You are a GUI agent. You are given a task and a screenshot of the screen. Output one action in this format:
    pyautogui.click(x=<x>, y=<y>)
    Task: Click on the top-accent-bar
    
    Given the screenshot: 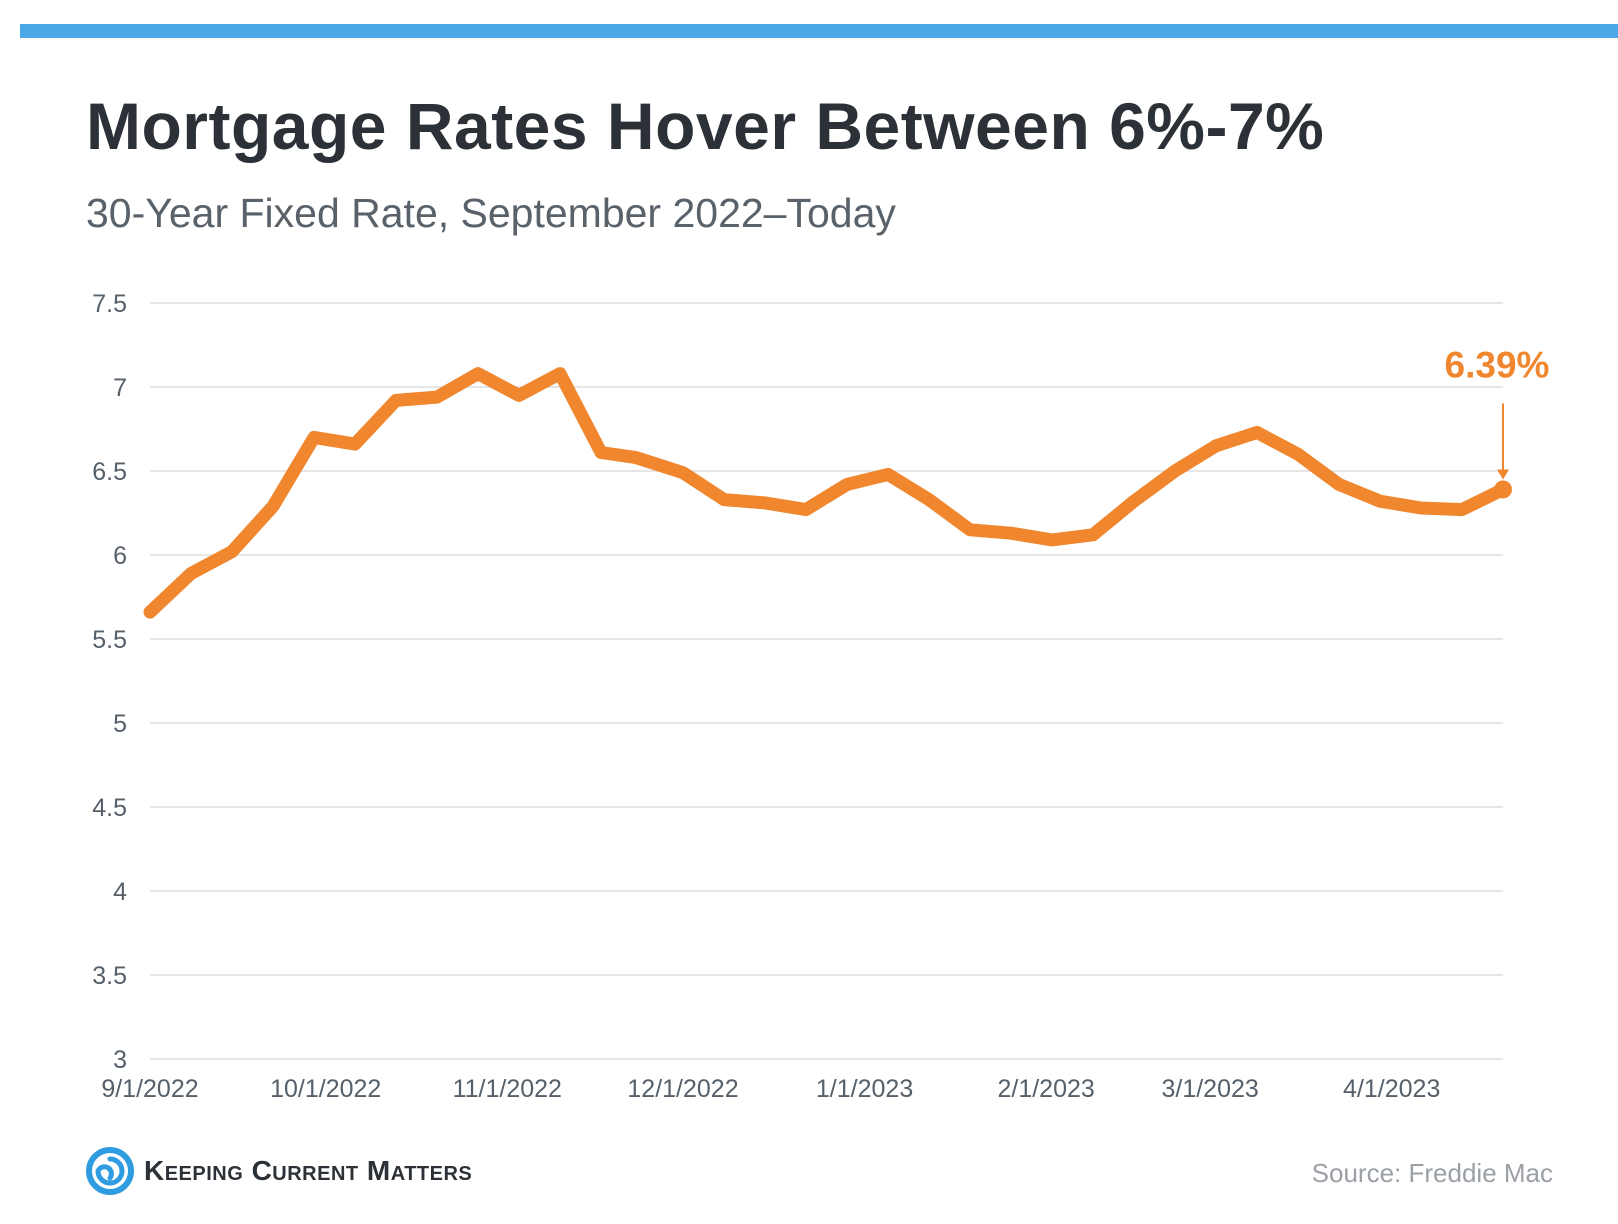 What is the action you would take?
    pyautogui.click(x=819, y=31)
    